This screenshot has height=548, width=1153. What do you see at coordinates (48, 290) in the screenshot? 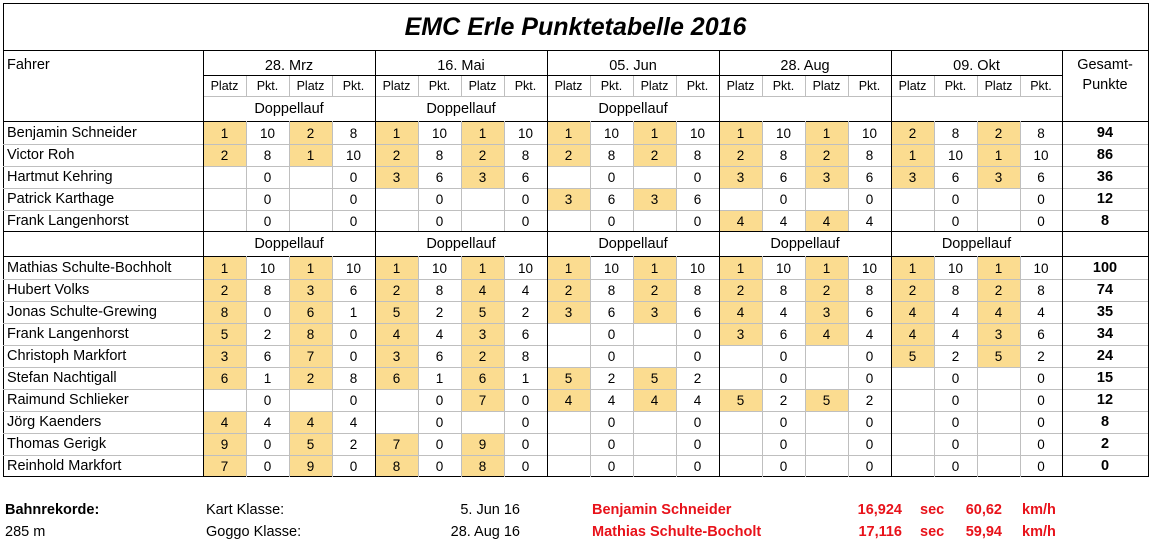
I see `driver-name: Hubert Volks` at bounding box center [48, 290].